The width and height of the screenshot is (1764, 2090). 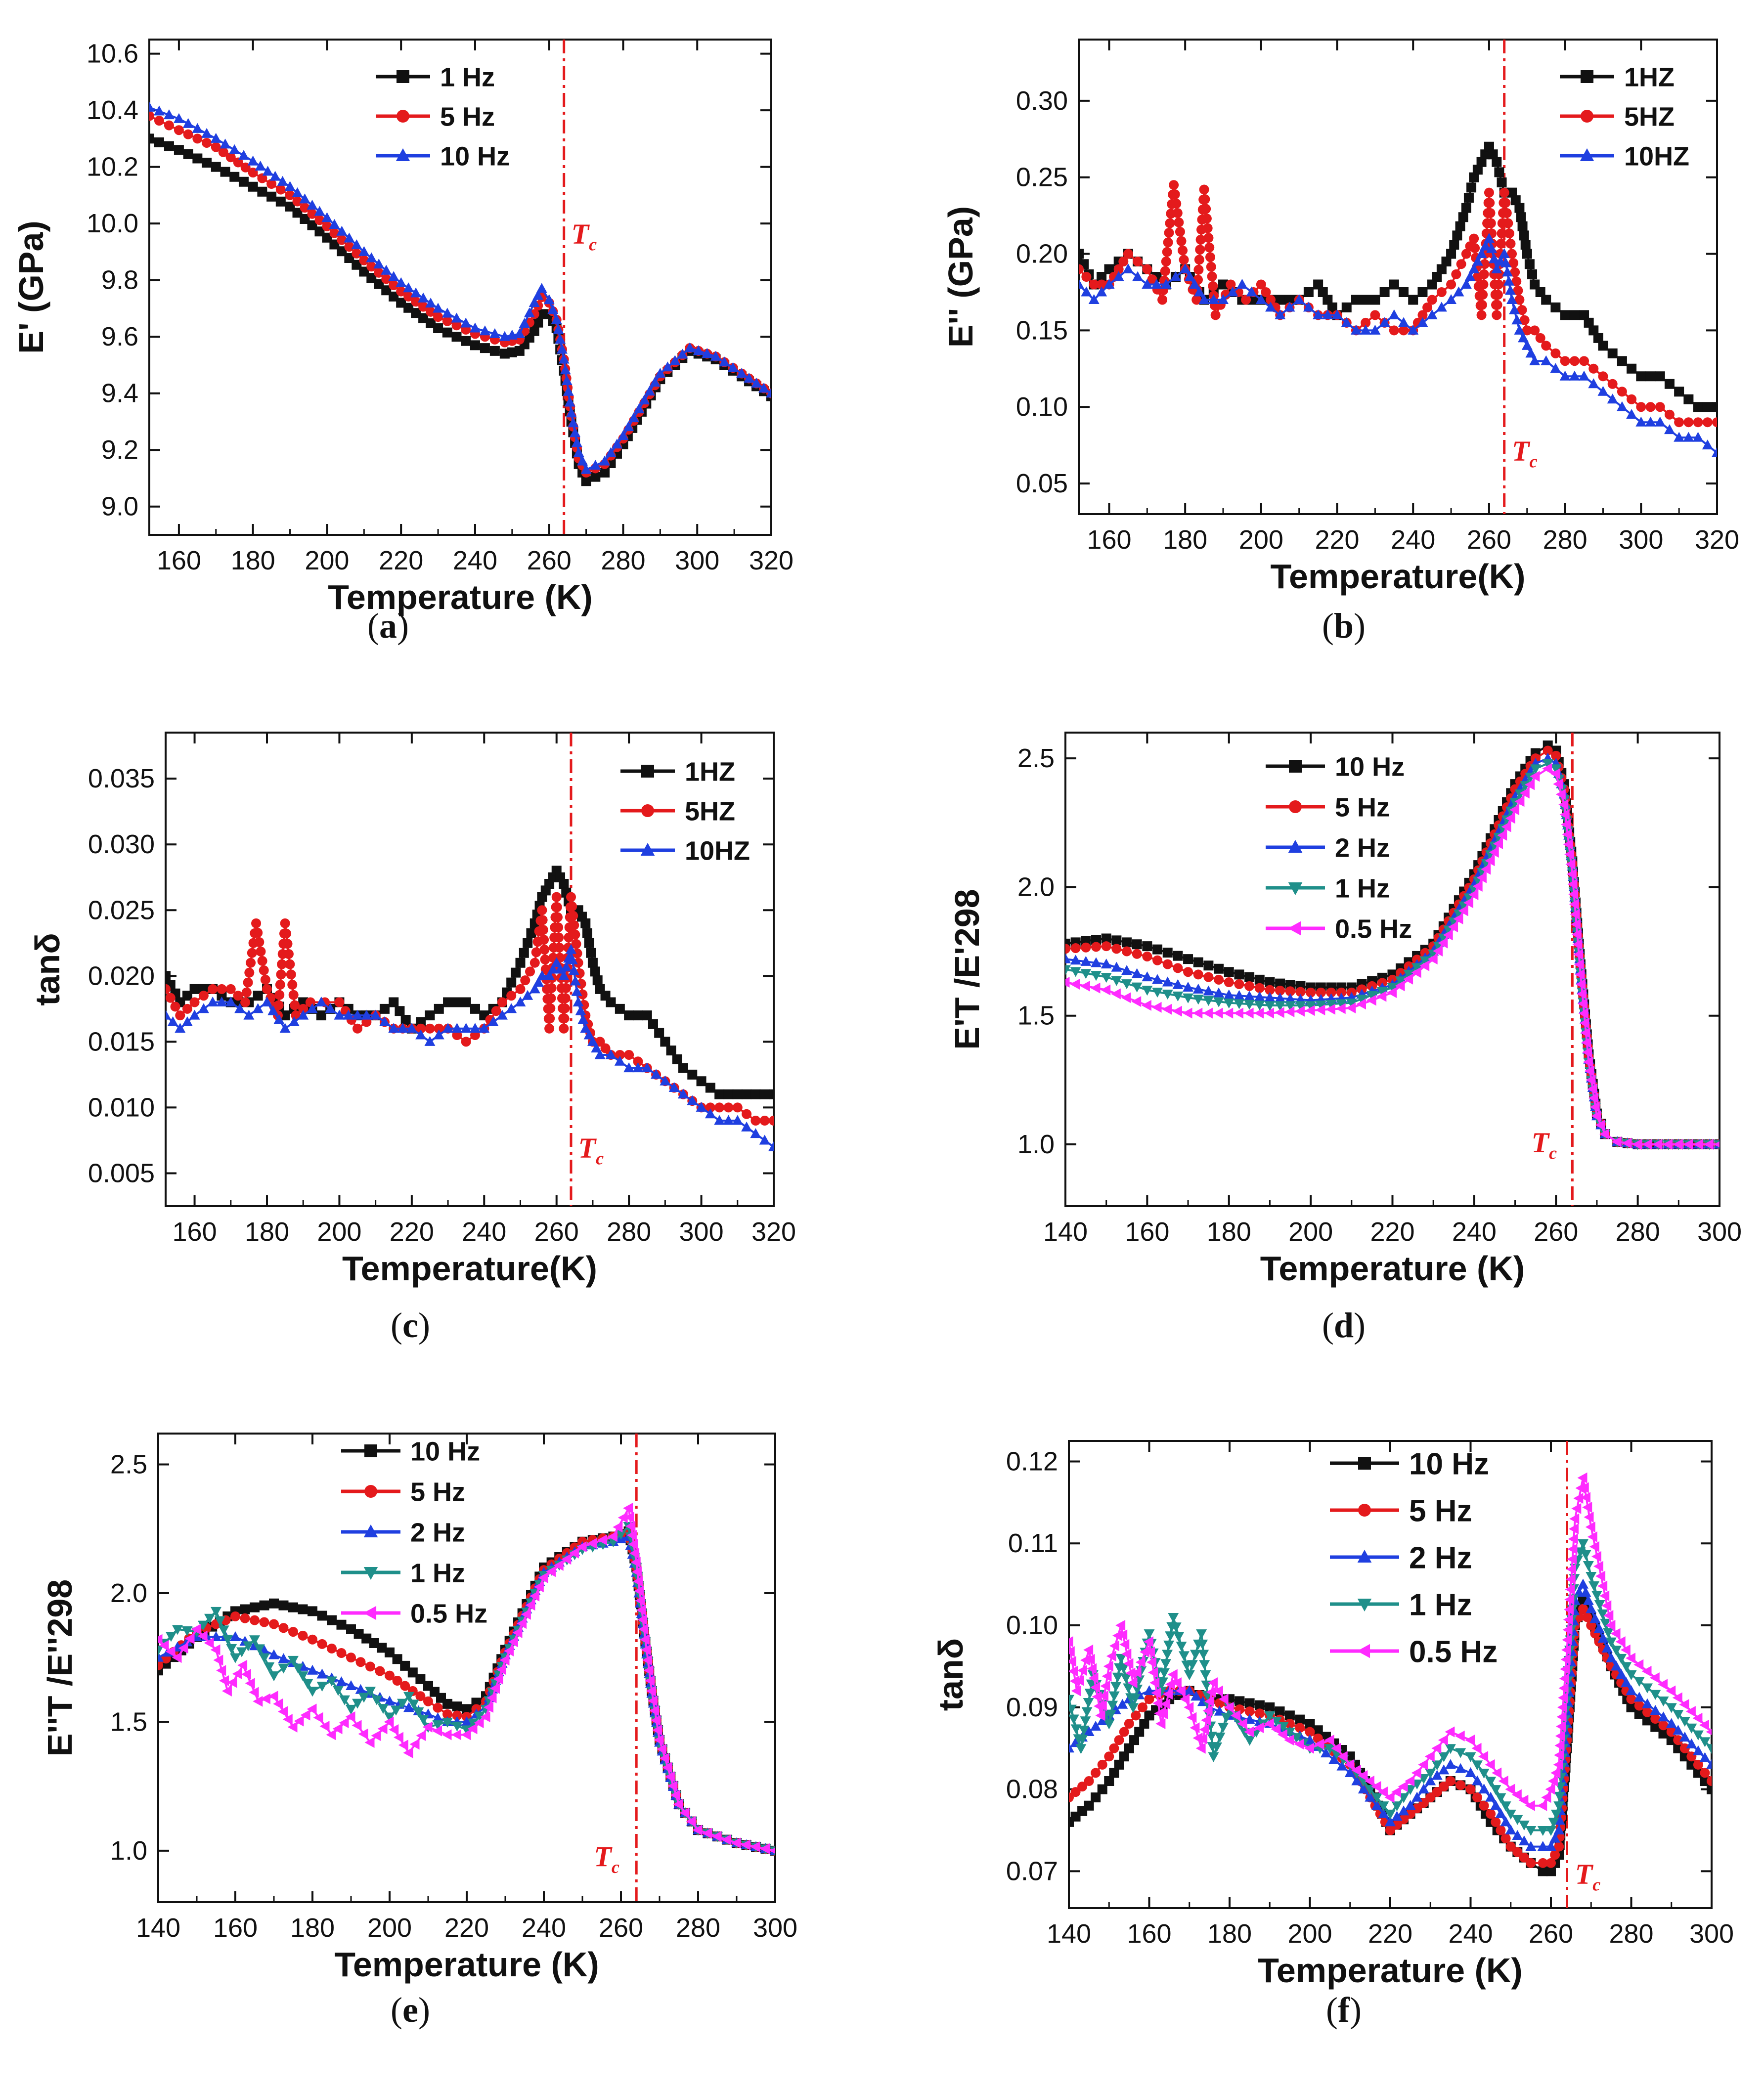 What do you see at coordinates (1524, 453) in the screenshot?
I see `tc-label: Tc` at bounding box center [1524, 453].